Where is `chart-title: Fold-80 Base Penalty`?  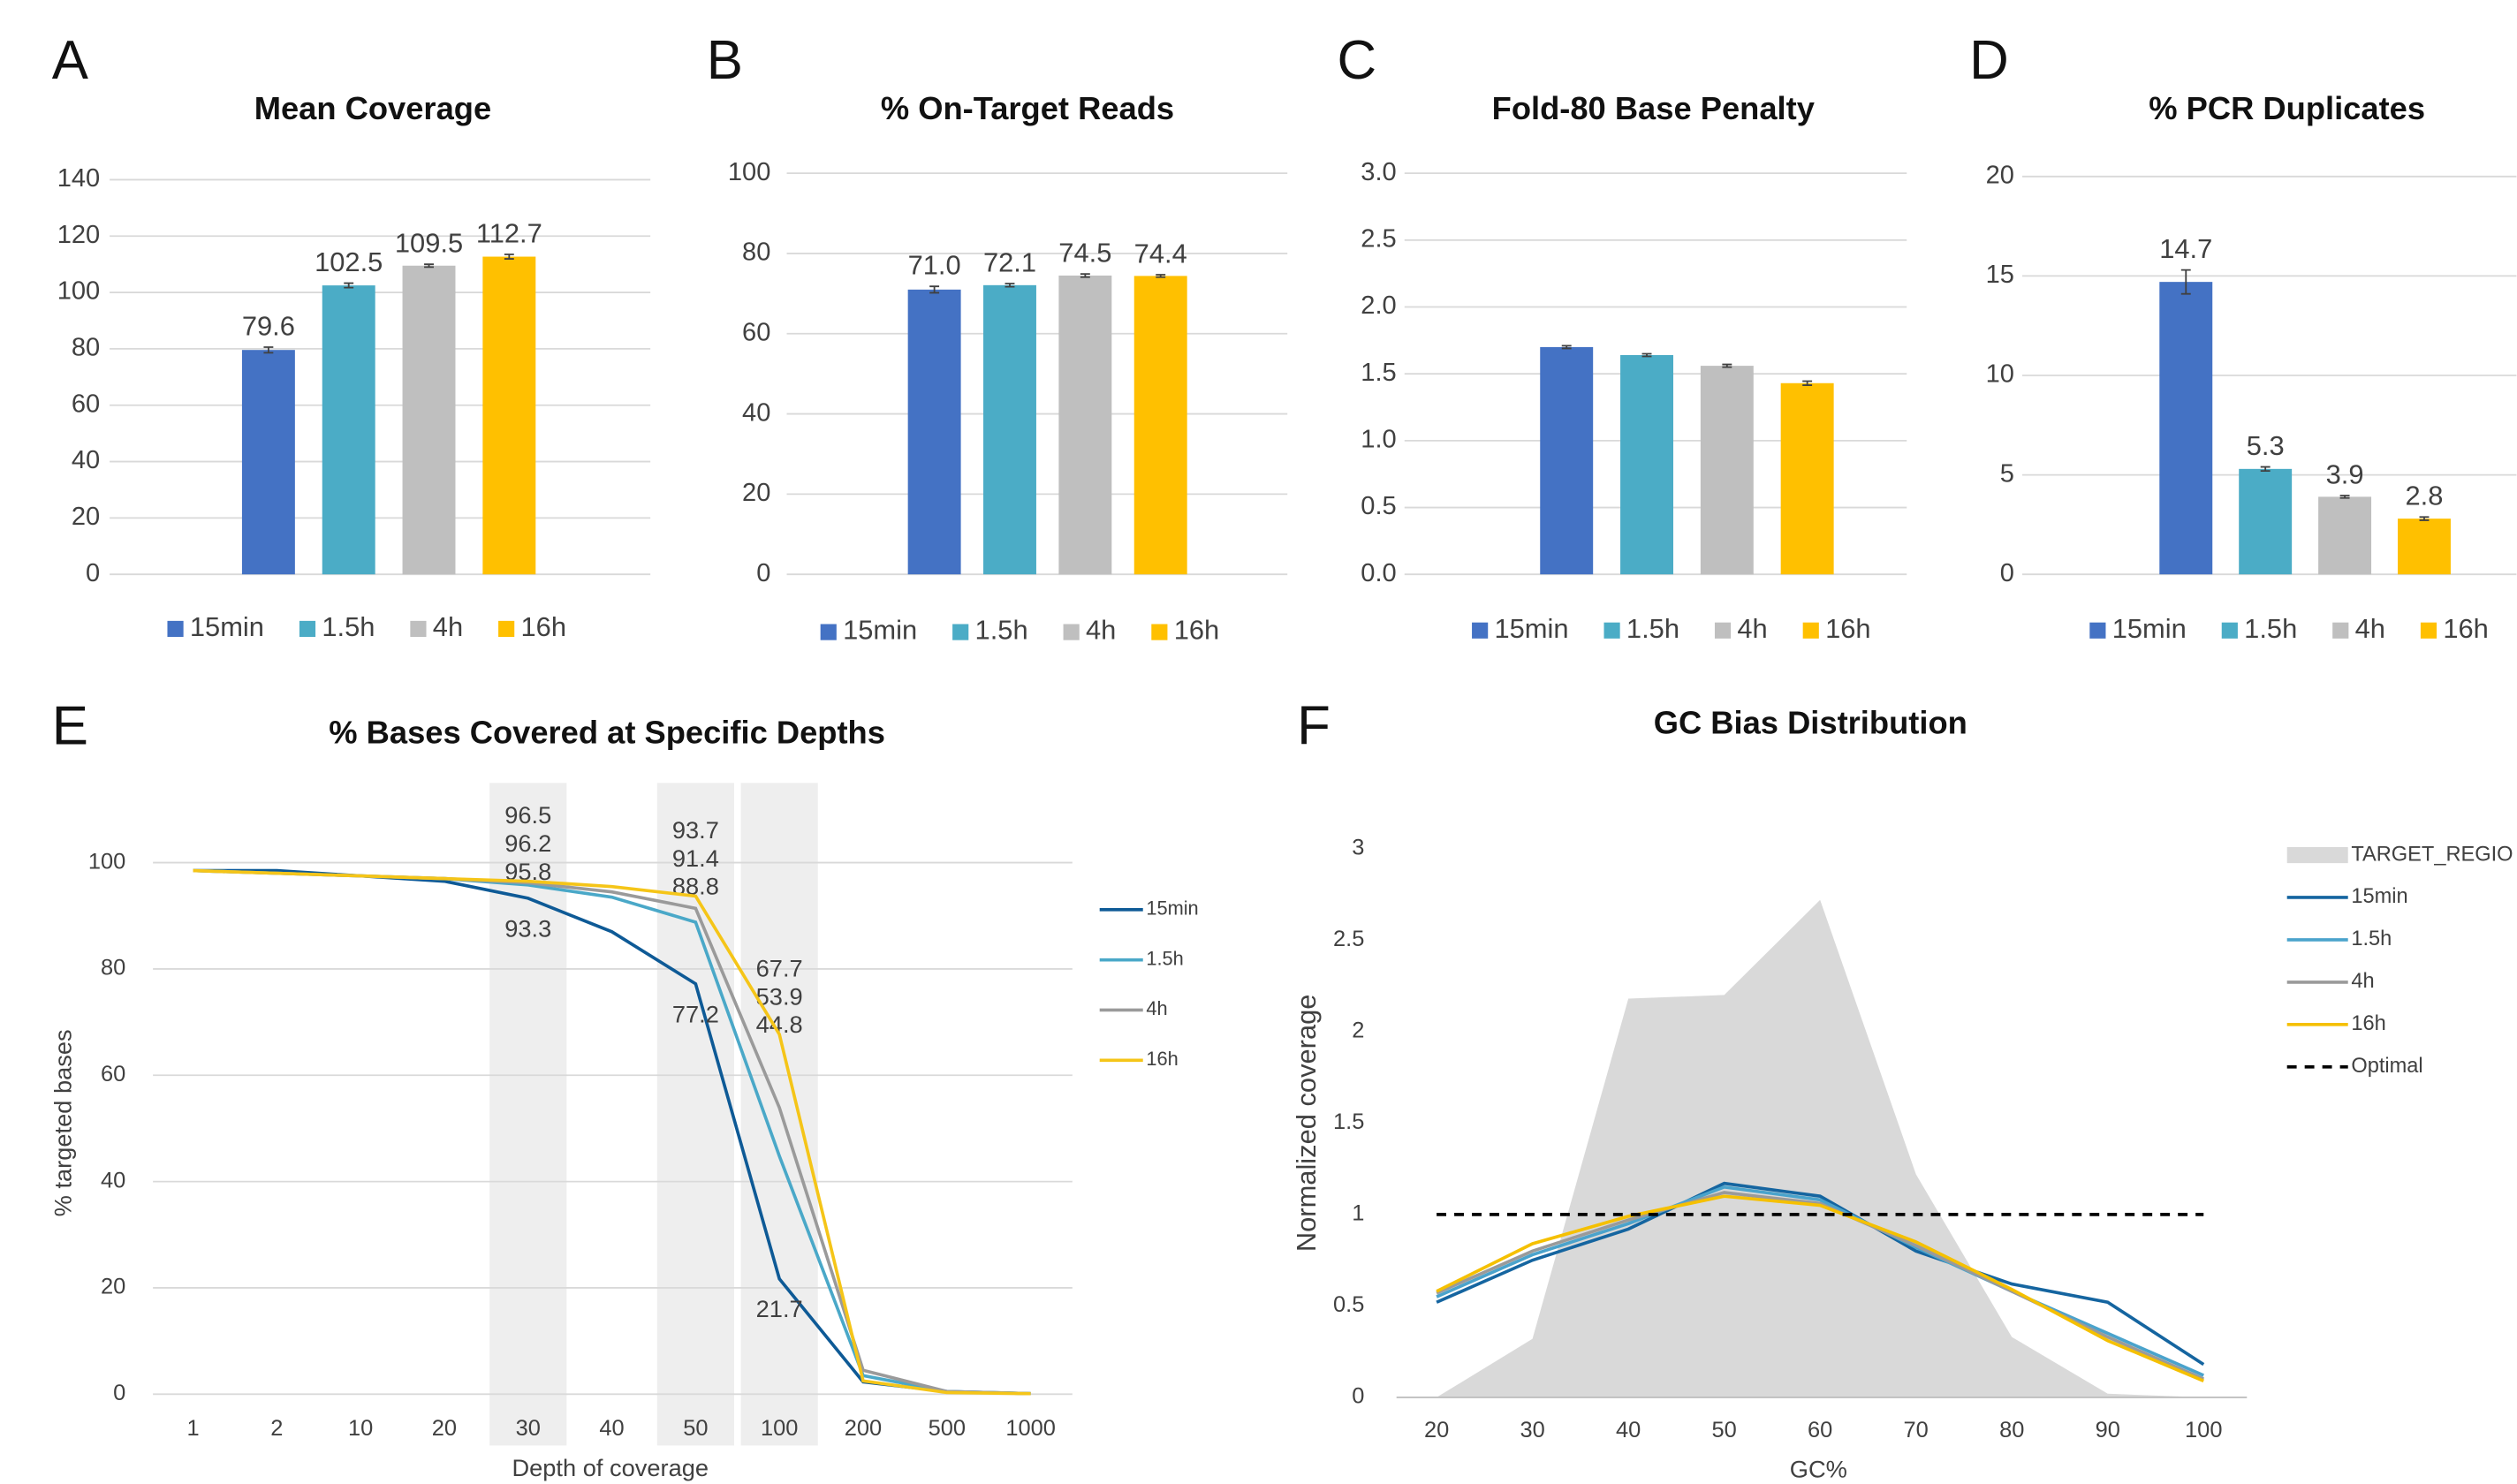 chart-title: Fold-80 Base Penalty is located at coordinates (1653, 108).